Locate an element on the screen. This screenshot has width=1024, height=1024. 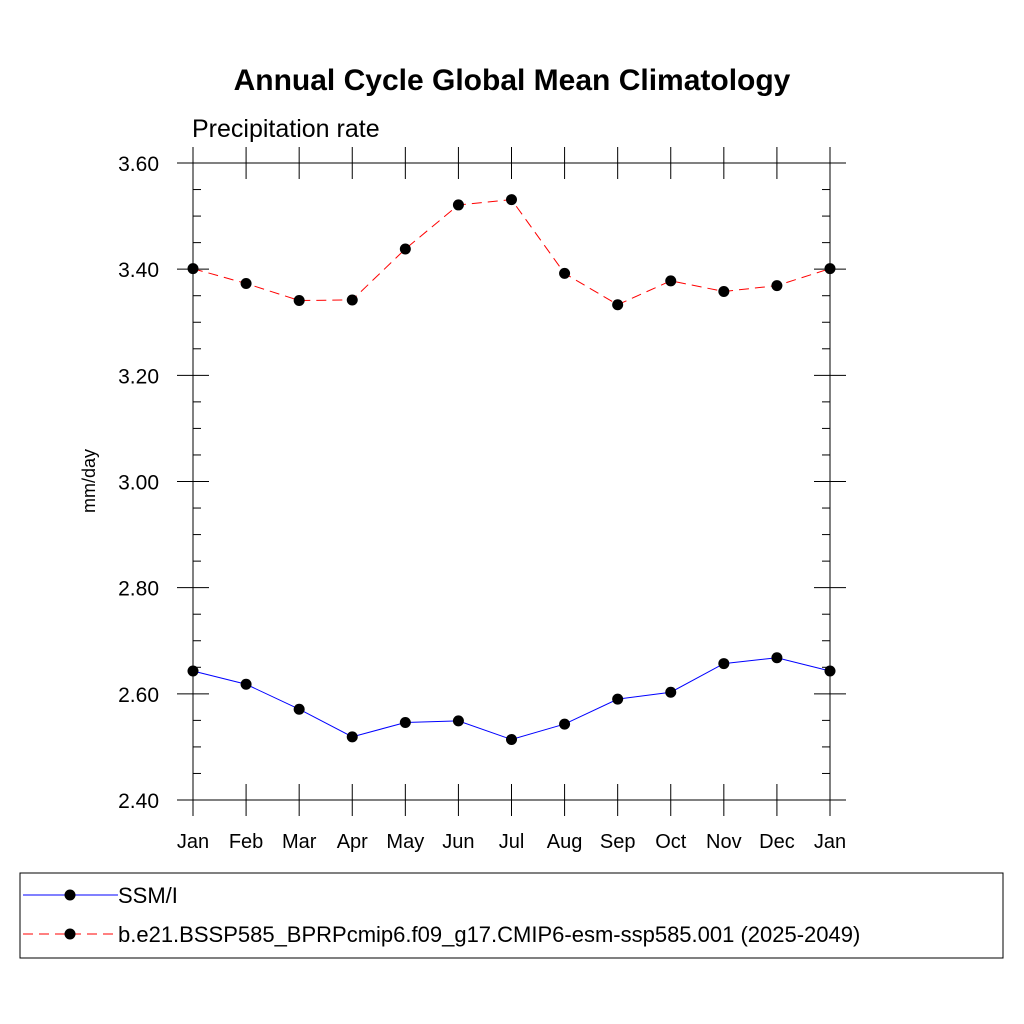
y-axis-label: mm/day is located at coordinates (89, 481).